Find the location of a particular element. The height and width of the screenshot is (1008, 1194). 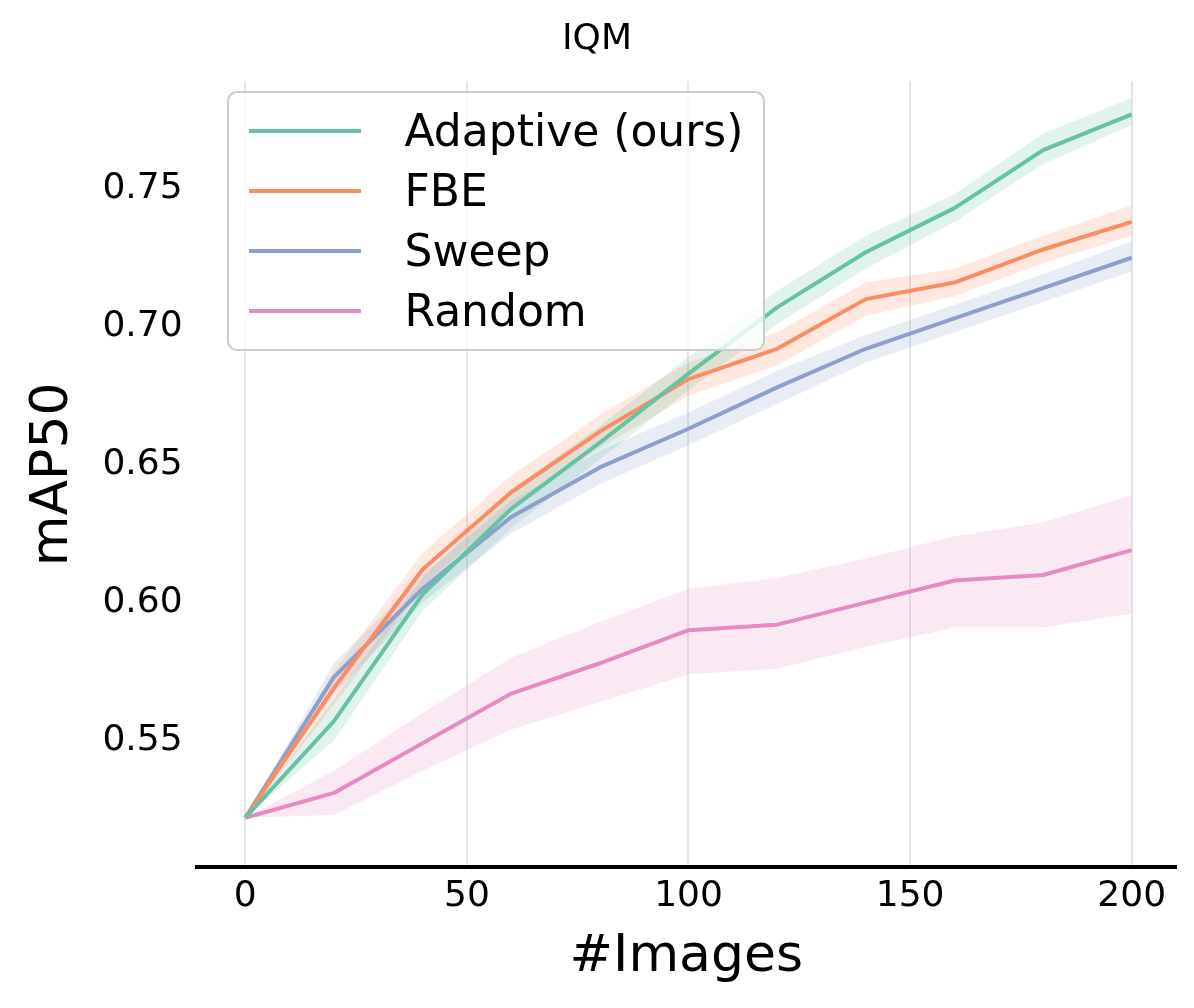

y-axis-title: mAP50 is located at coordinates (48, 474).